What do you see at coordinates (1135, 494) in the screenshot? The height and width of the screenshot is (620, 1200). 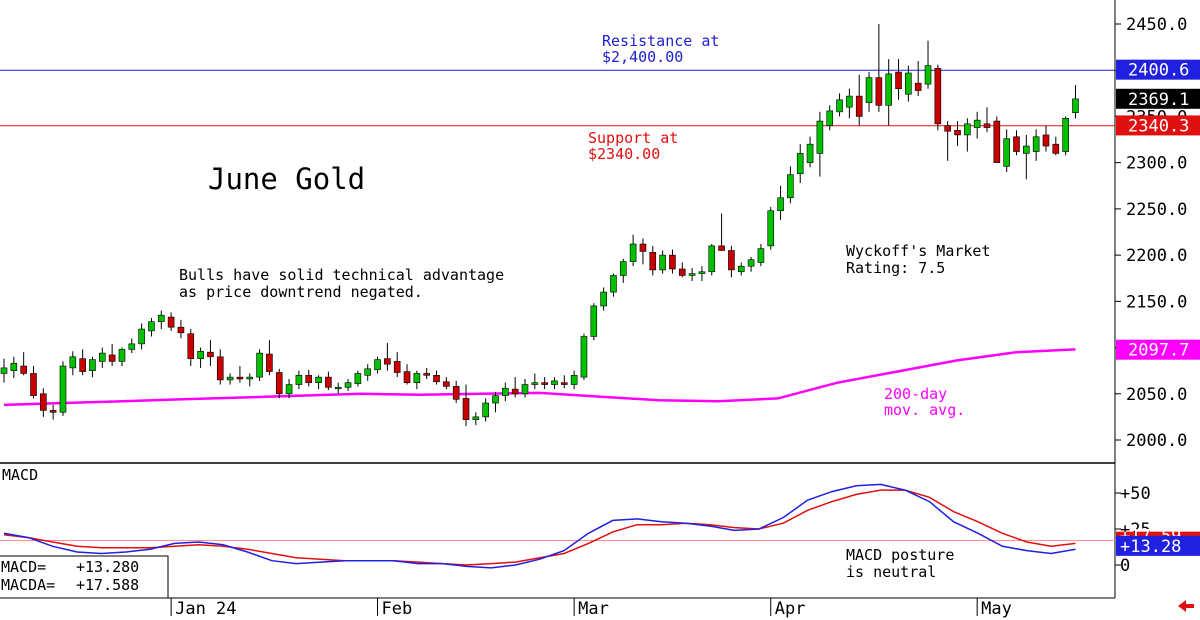 I see `macd-tick-label: +50` at bounding box center [1135, 494].